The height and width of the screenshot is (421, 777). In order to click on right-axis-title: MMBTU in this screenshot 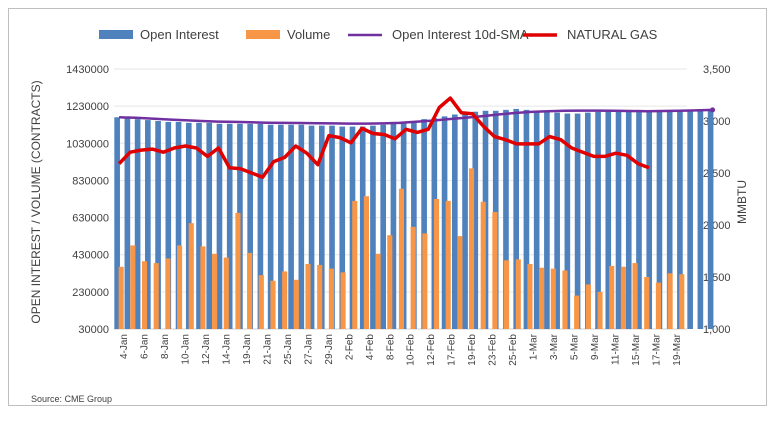, I will do `click(742, 202)`.